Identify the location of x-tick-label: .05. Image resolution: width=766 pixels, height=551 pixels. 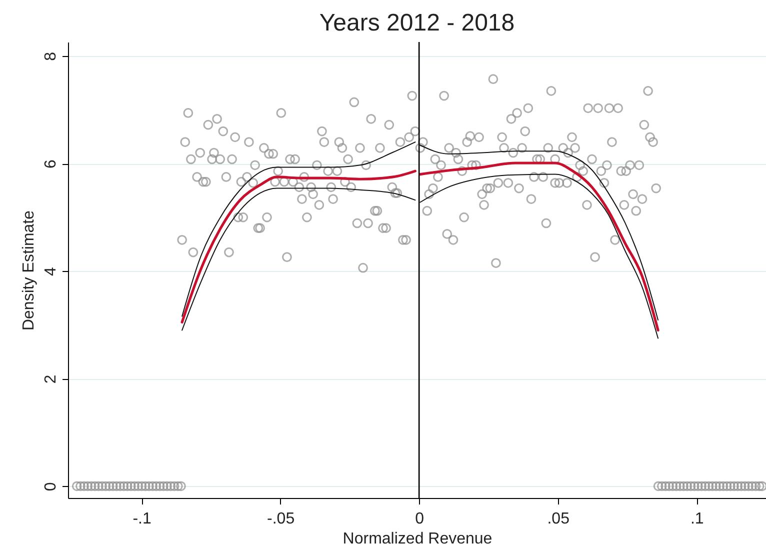
(558, 519).